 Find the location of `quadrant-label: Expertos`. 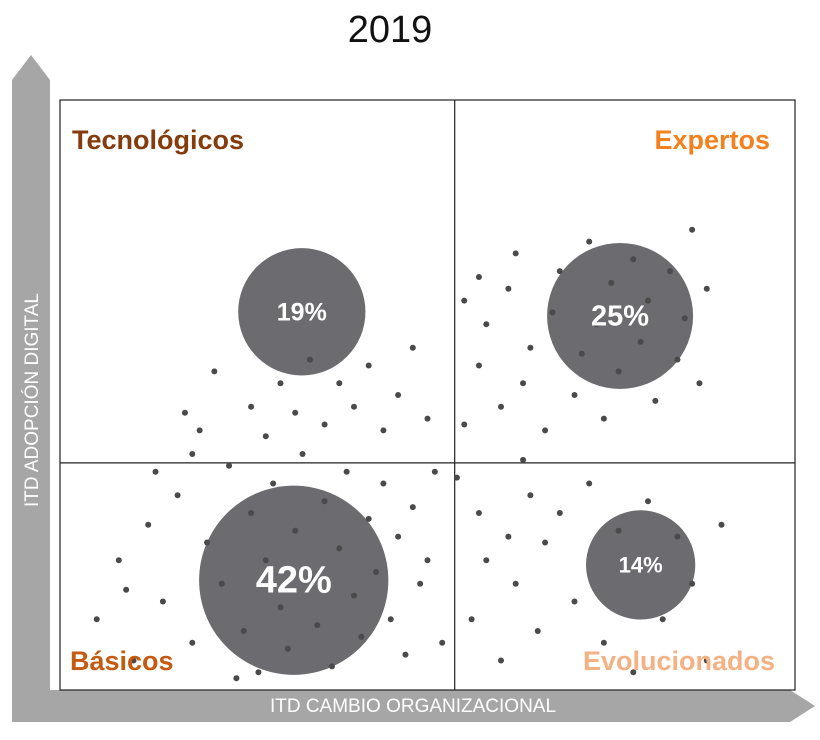

quadrant-label: Expertos is located at coordinates (712, 140).